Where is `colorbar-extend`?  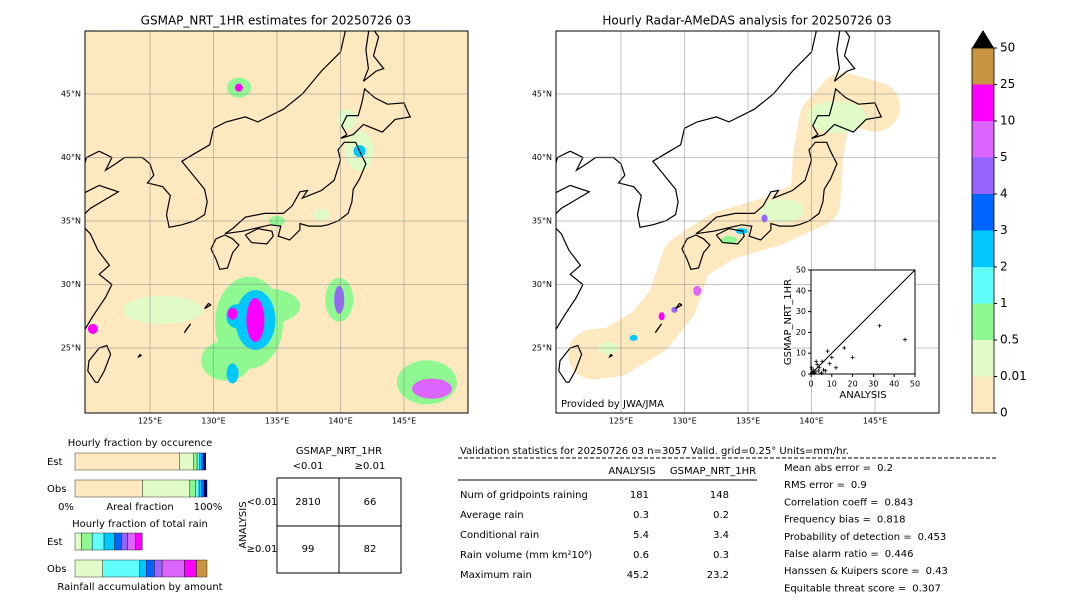 colorbar-extend is located at coordinates (983, 39).